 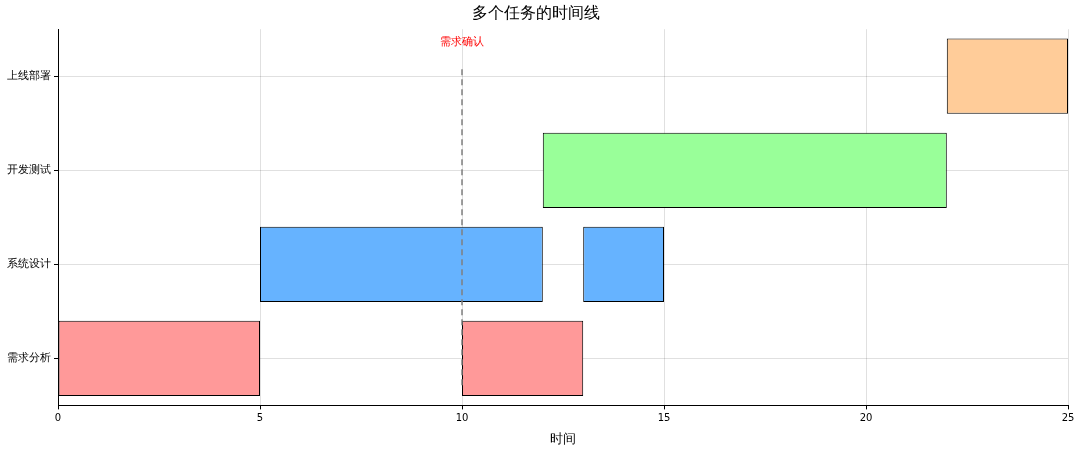 What do you see at coordinates (29, 264) in the screenshot?
I see `y-tick-label: 系统设计` at bounding box center [29, 264].